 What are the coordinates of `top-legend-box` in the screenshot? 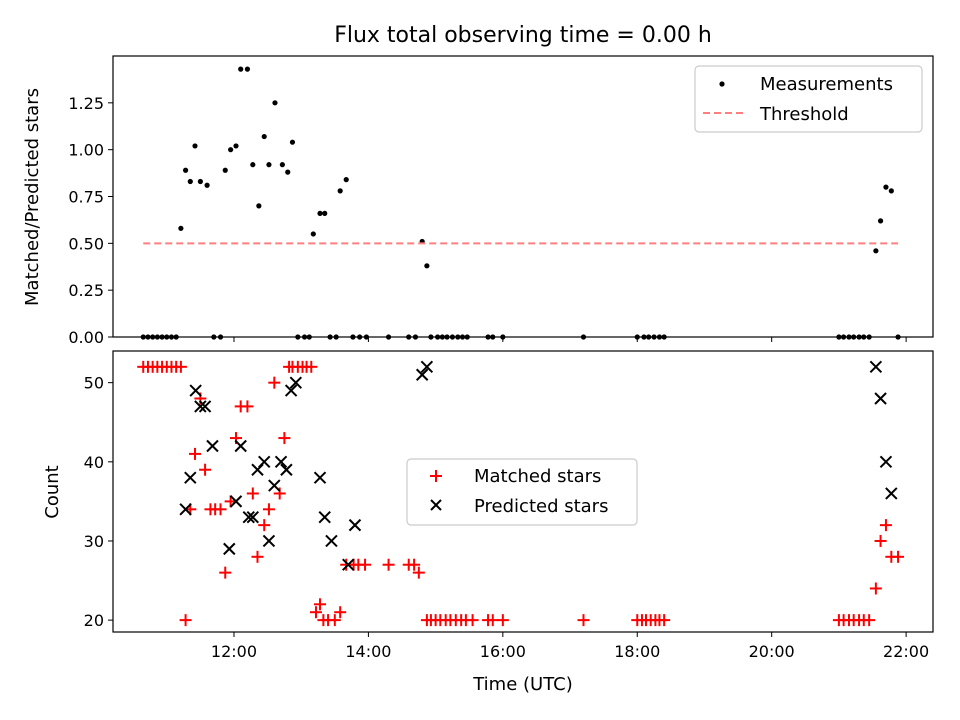 It's located at (808, 99).